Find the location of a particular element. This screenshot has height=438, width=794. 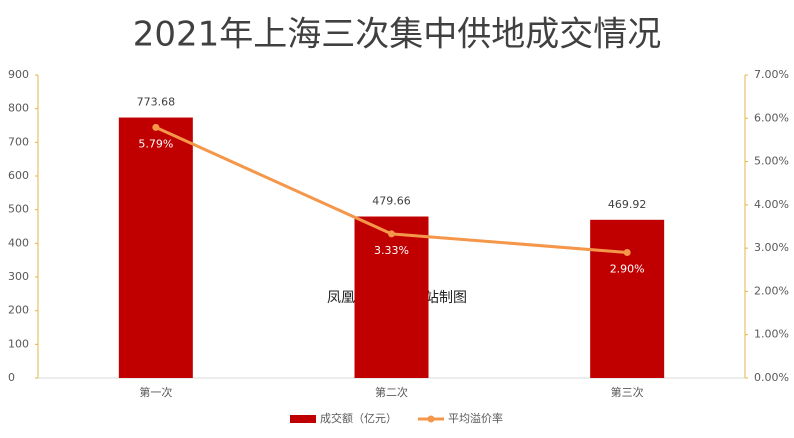

x-tick-label: 第一次 is located at coordinates (155, 392).